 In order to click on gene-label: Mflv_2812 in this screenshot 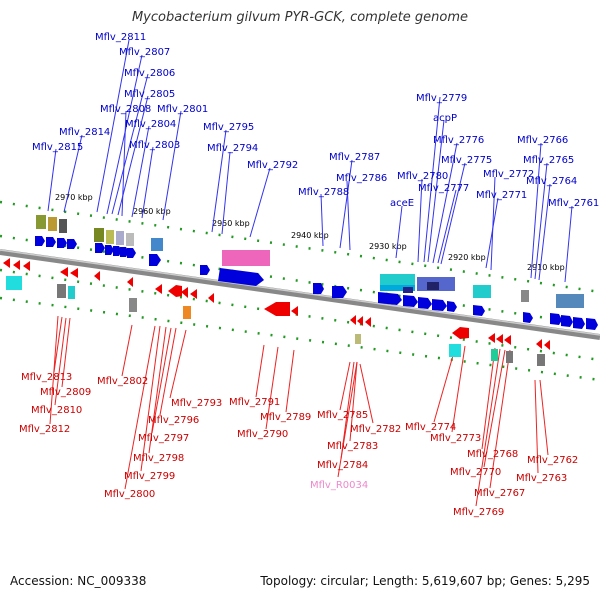, I will do `click(44, 429)`.